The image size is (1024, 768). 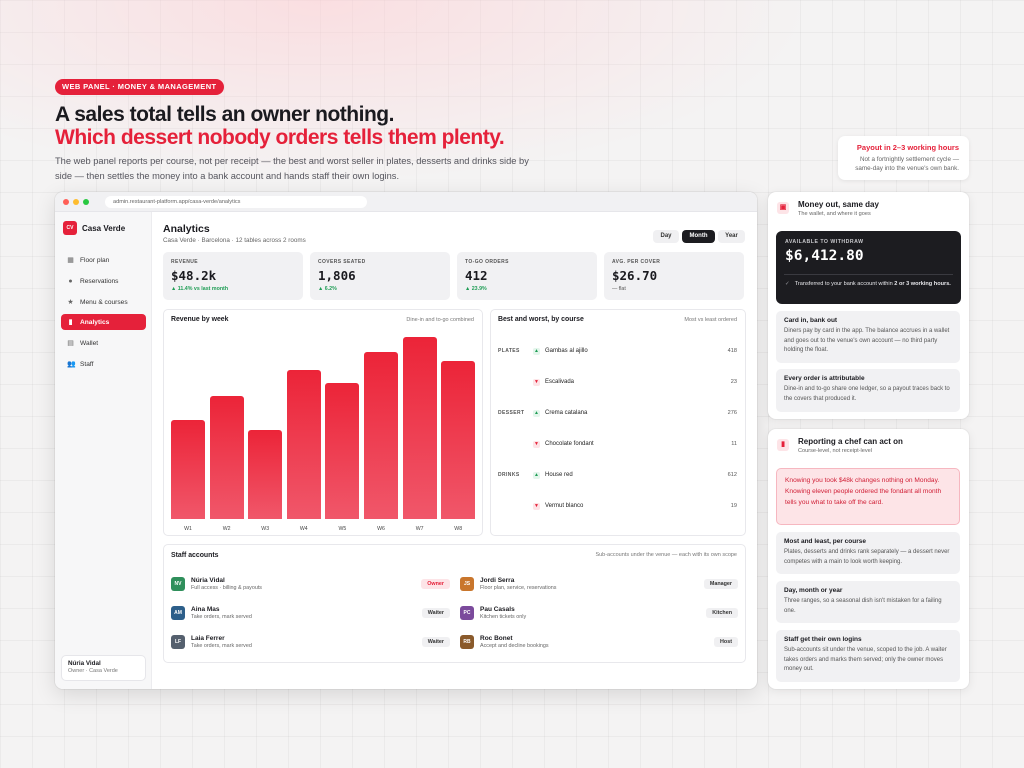 What do you see at coordinates (310, 613) in the screenshot?
I see `staff-row: AM Aina Mas Take orders, mark served Waiter` at bounding box center [310, 613].